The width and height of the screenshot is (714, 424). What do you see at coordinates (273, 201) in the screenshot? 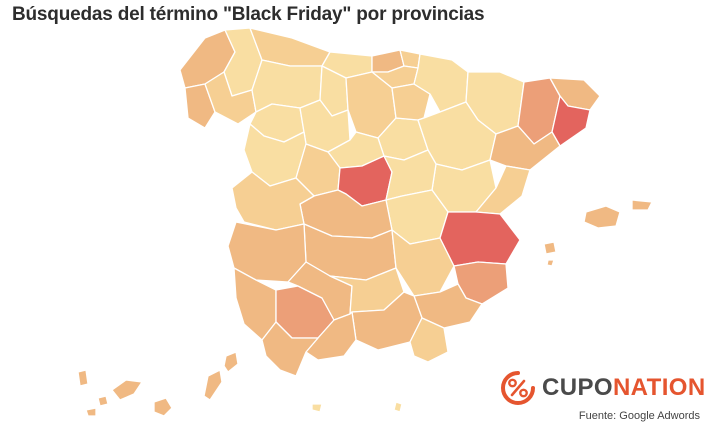
I see `province-caceres` at bounding box center [273, 201].